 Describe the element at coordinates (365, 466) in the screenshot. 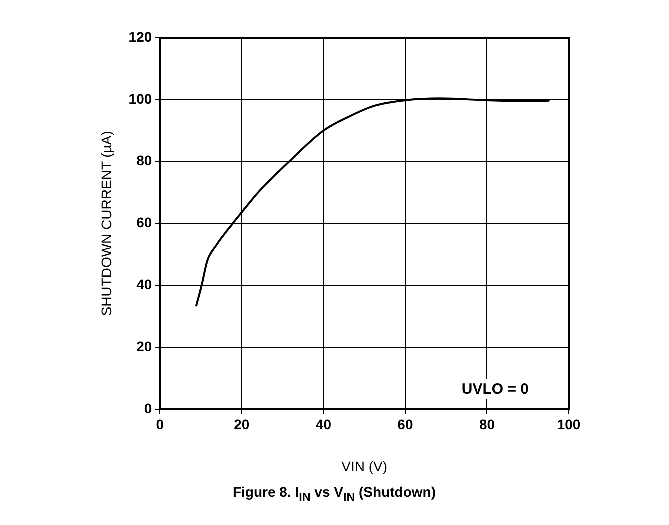

I see `x-axis-title: VIN (V)` at that location.